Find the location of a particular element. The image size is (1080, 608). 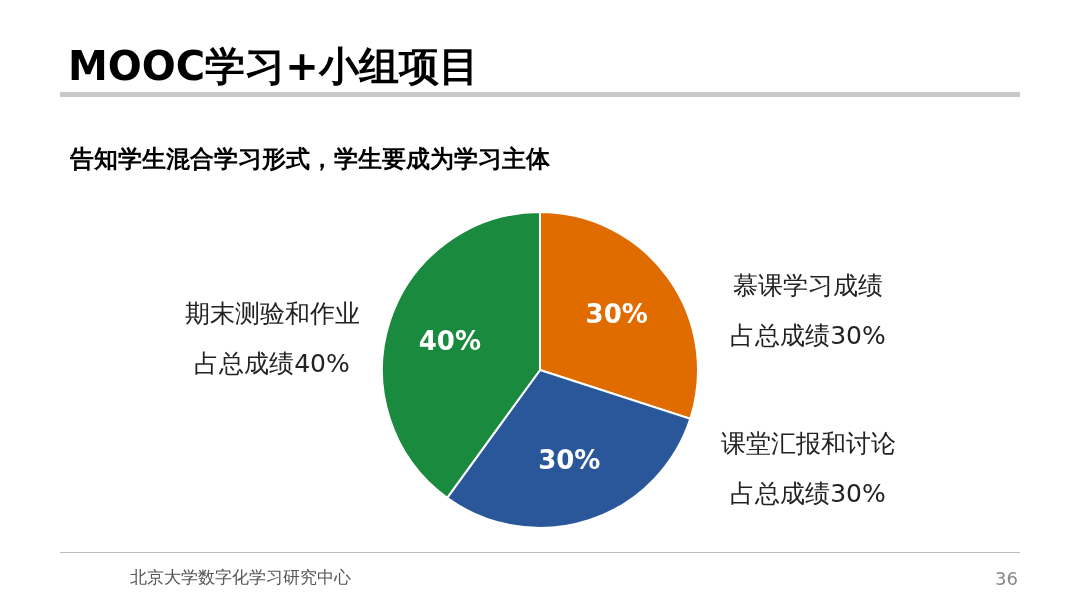

slice-label: 课堂汇报和讨论 is located at coordinates (808, 443).